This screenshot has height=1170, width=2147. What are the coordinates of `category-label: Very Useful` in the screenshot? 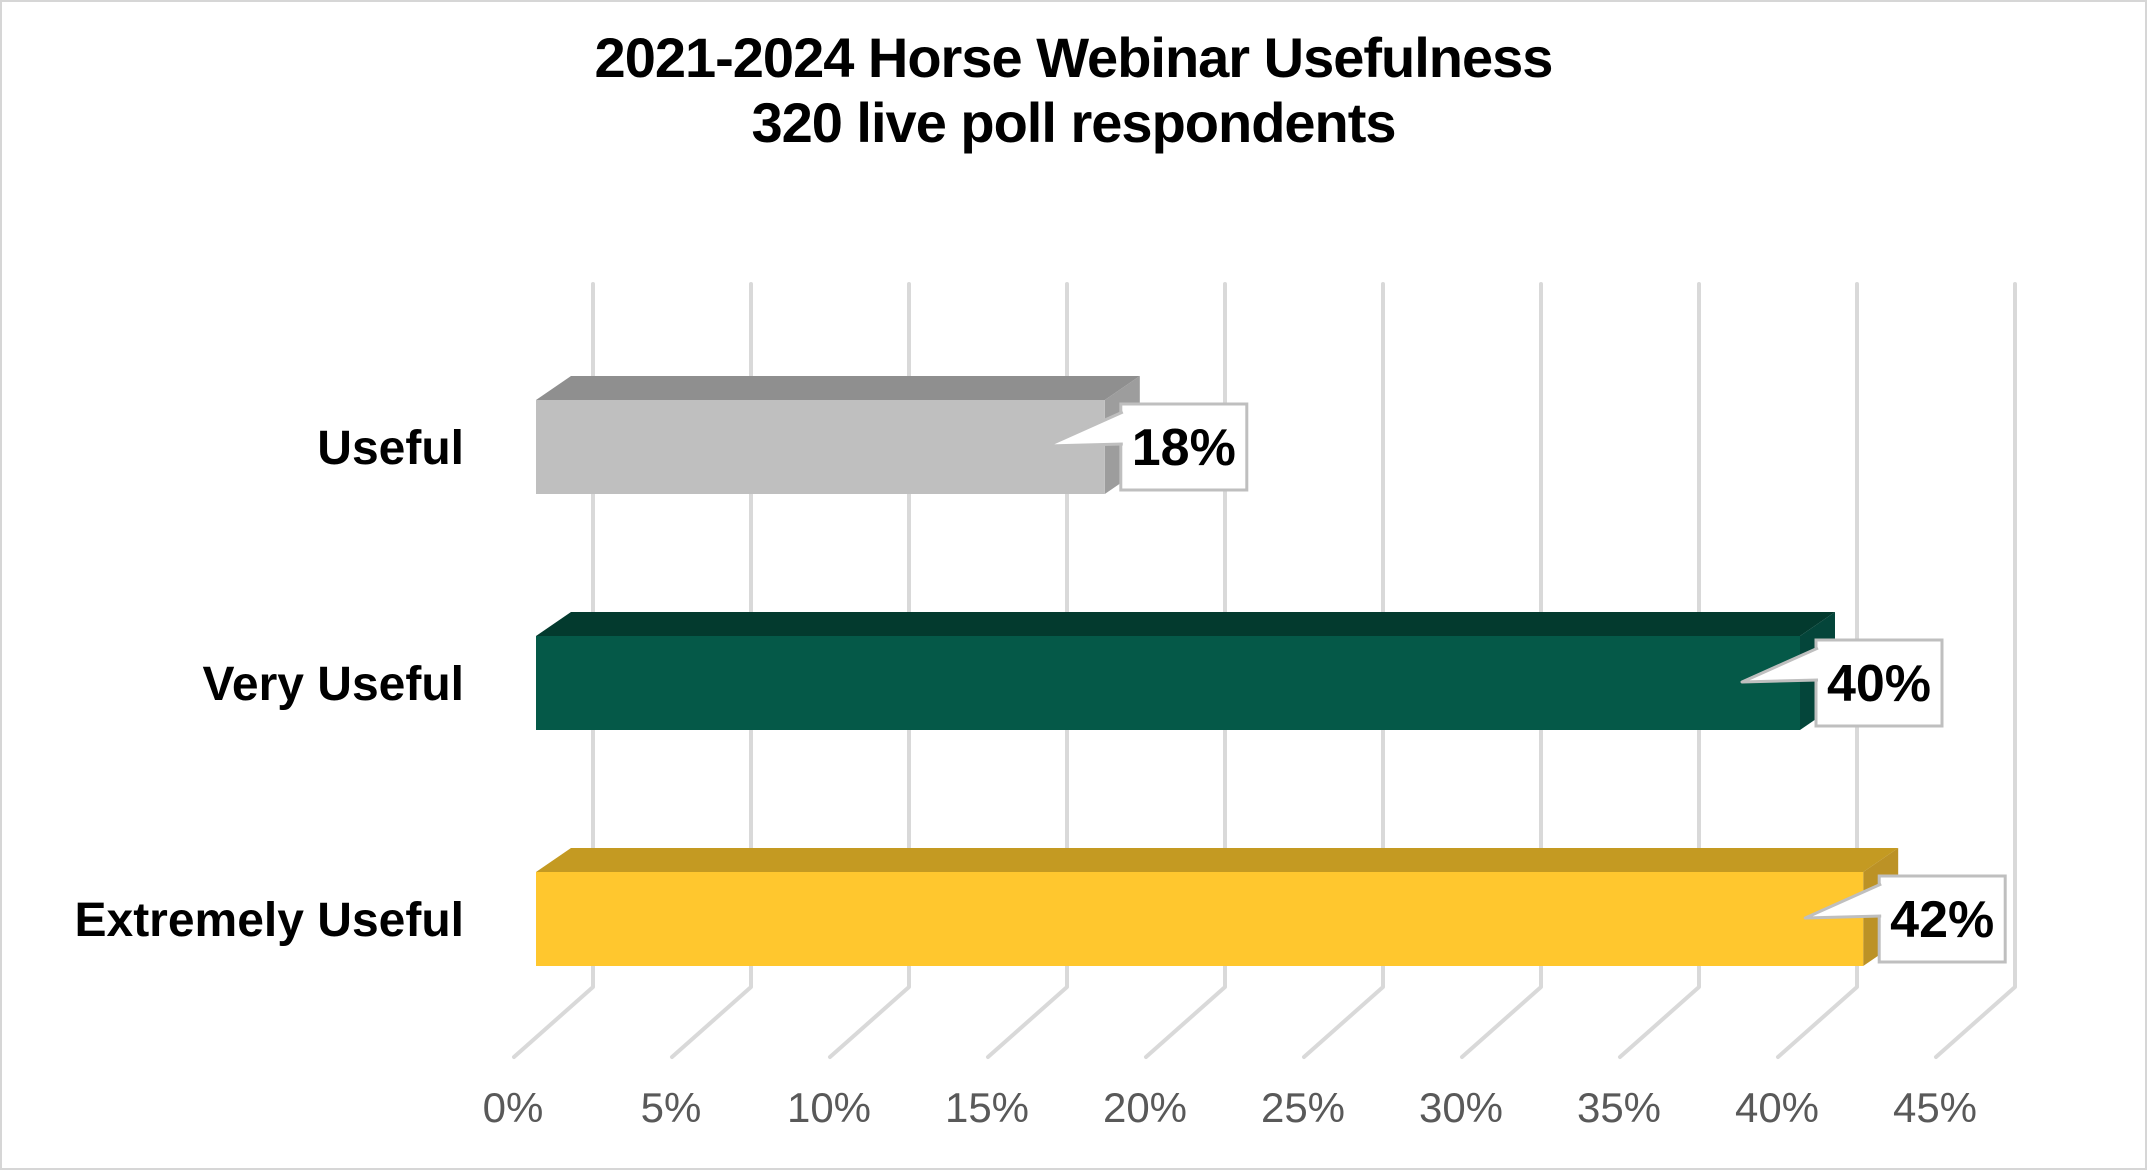 It's located at (333, 684).